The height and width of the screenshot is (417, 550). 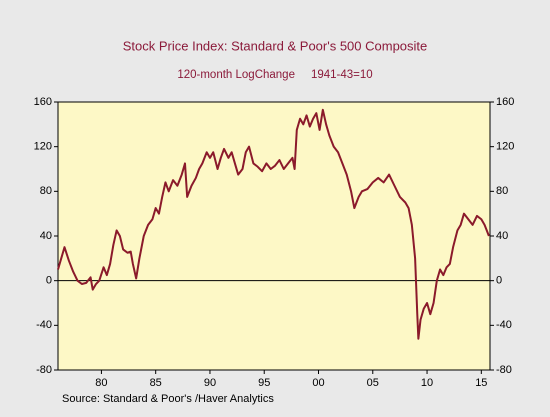 What do you see at coordinates (46, 236) in the screenshot?
I see `y-tick-label: 40` at bounding box center [46, 236].